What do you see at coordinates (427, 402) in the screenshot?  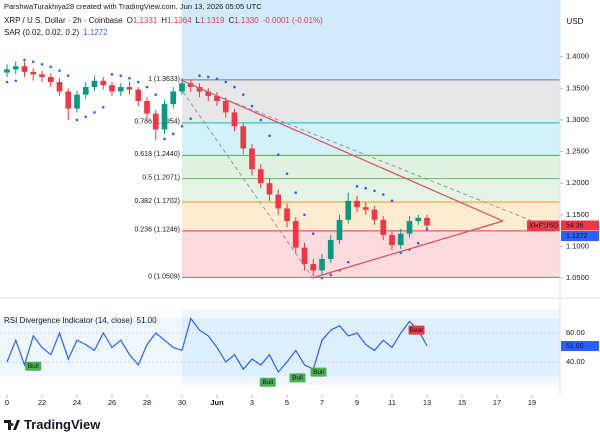 I see `x-tick-label: 13` at bounding box center [427, 402].